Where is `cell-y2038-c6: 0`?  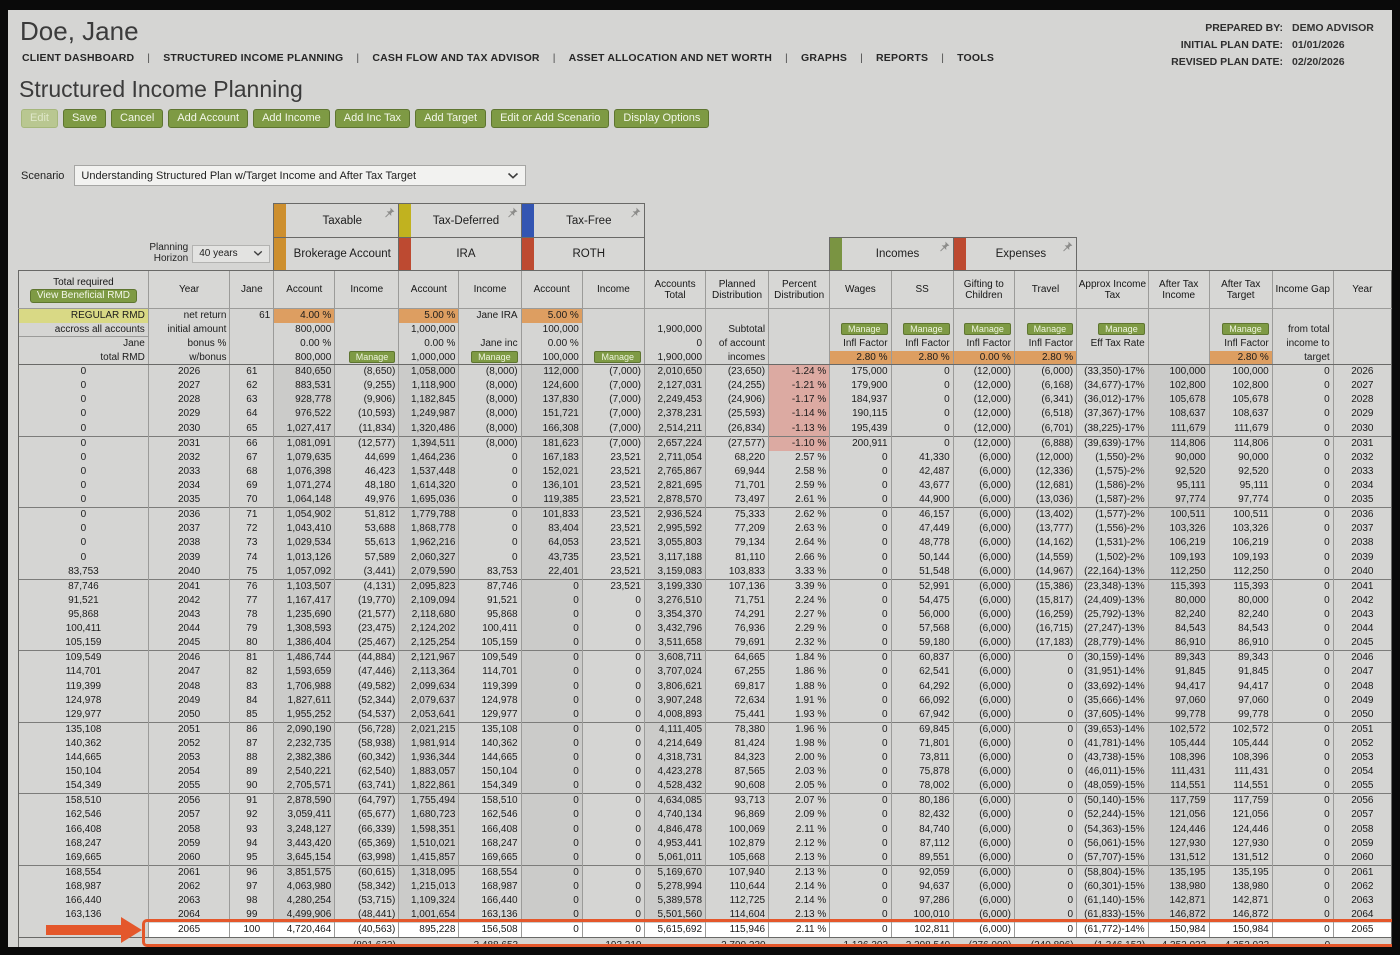 cell-y2038-c6: 0 is located at coordinates (490, 543).